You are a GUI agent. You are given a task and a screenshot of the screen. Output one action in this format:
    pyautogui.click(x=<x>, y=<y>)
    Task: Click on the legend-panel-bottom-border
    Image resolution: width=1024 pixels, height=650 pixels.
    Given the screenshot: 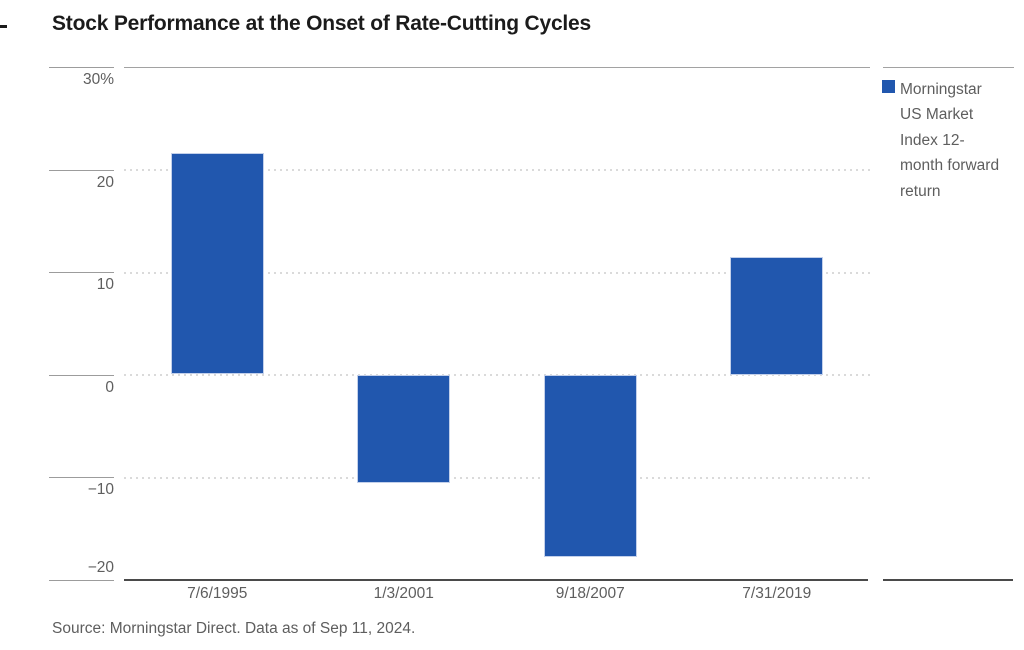 What is the action you would take?
    pyautogui.click(x=948, y=579)
    